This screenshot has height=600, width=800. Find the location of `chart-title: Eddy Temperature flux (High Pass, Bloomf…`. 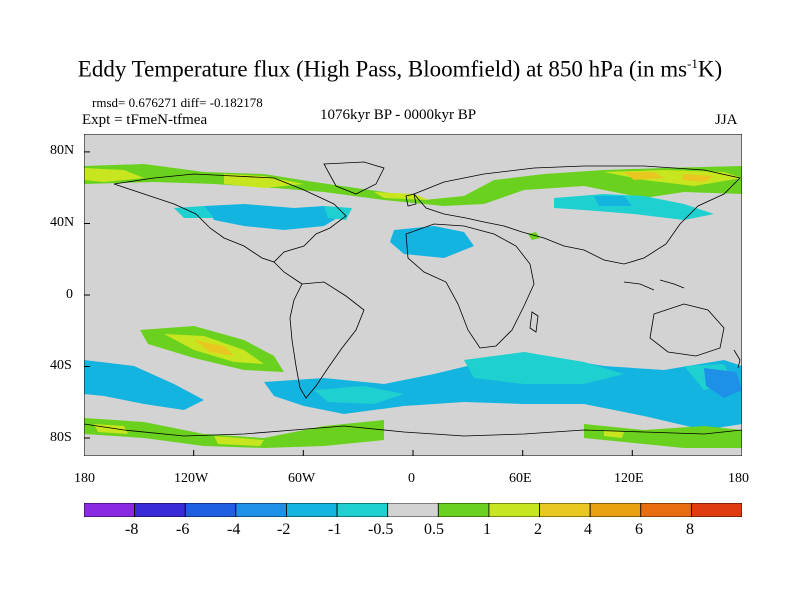

chart-title: Eddy Temperature flux (High Pass, Bloomf… is located at coordinates (400, 69).